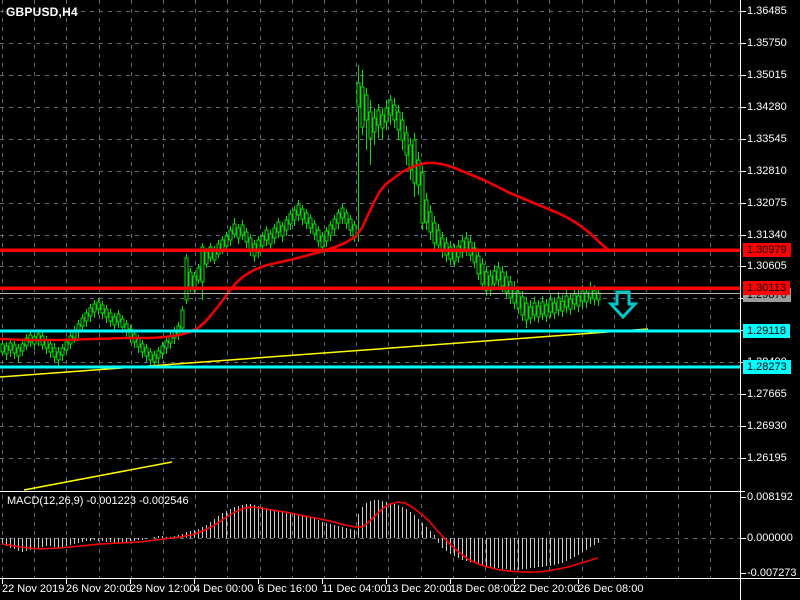  What do you see at coordinates (324, 353) in the screenshot?
I see `trendline-long-uptrend` at bounding box center [324, 353].